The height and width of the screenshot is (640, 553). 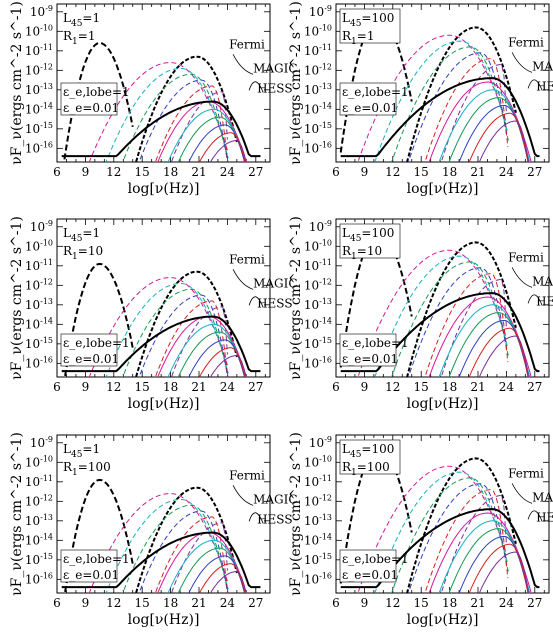 I want to click on magic-sensitivity, so click(x=256, y=302).